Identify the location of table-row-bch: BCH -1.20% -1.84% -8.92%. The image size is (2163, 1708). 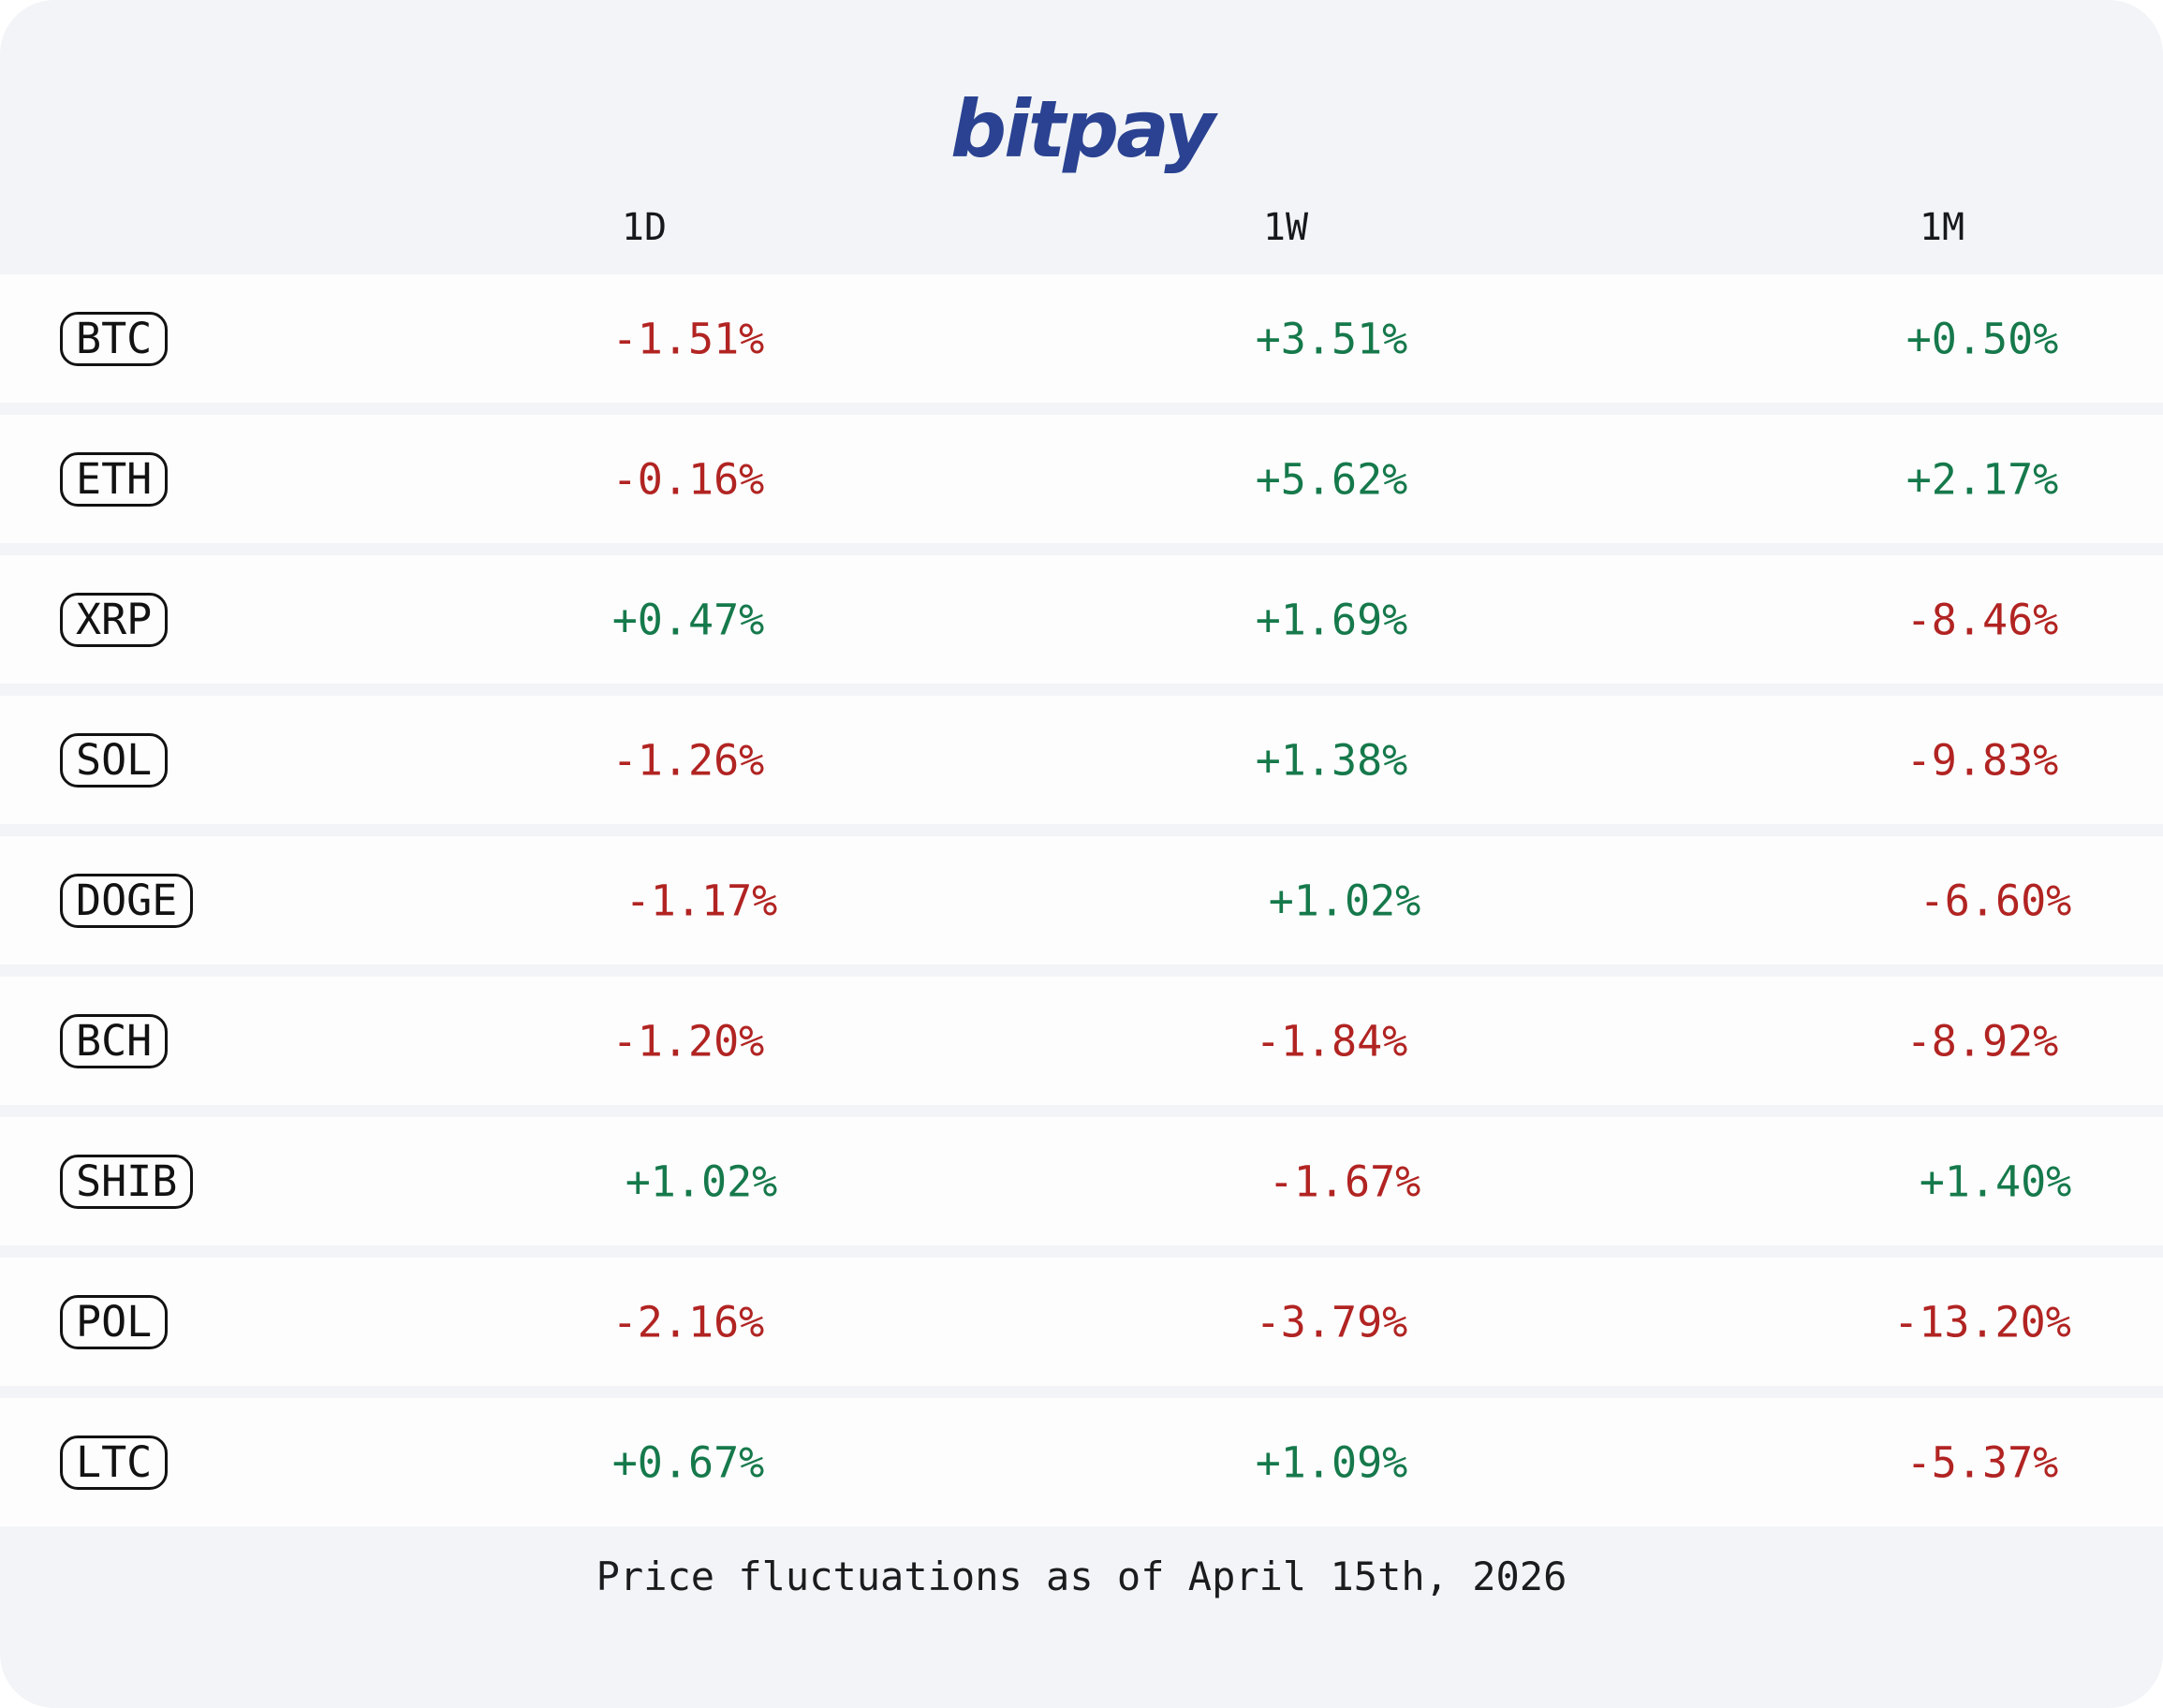
(1081, 1041).